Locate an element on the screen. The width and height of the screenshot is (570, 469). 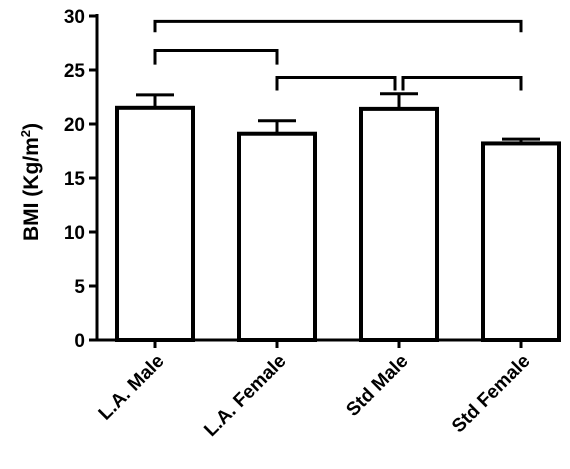
category-labels: L.A. Male L.A. Female Std Male Std Female is located at coordinates (315, 396).